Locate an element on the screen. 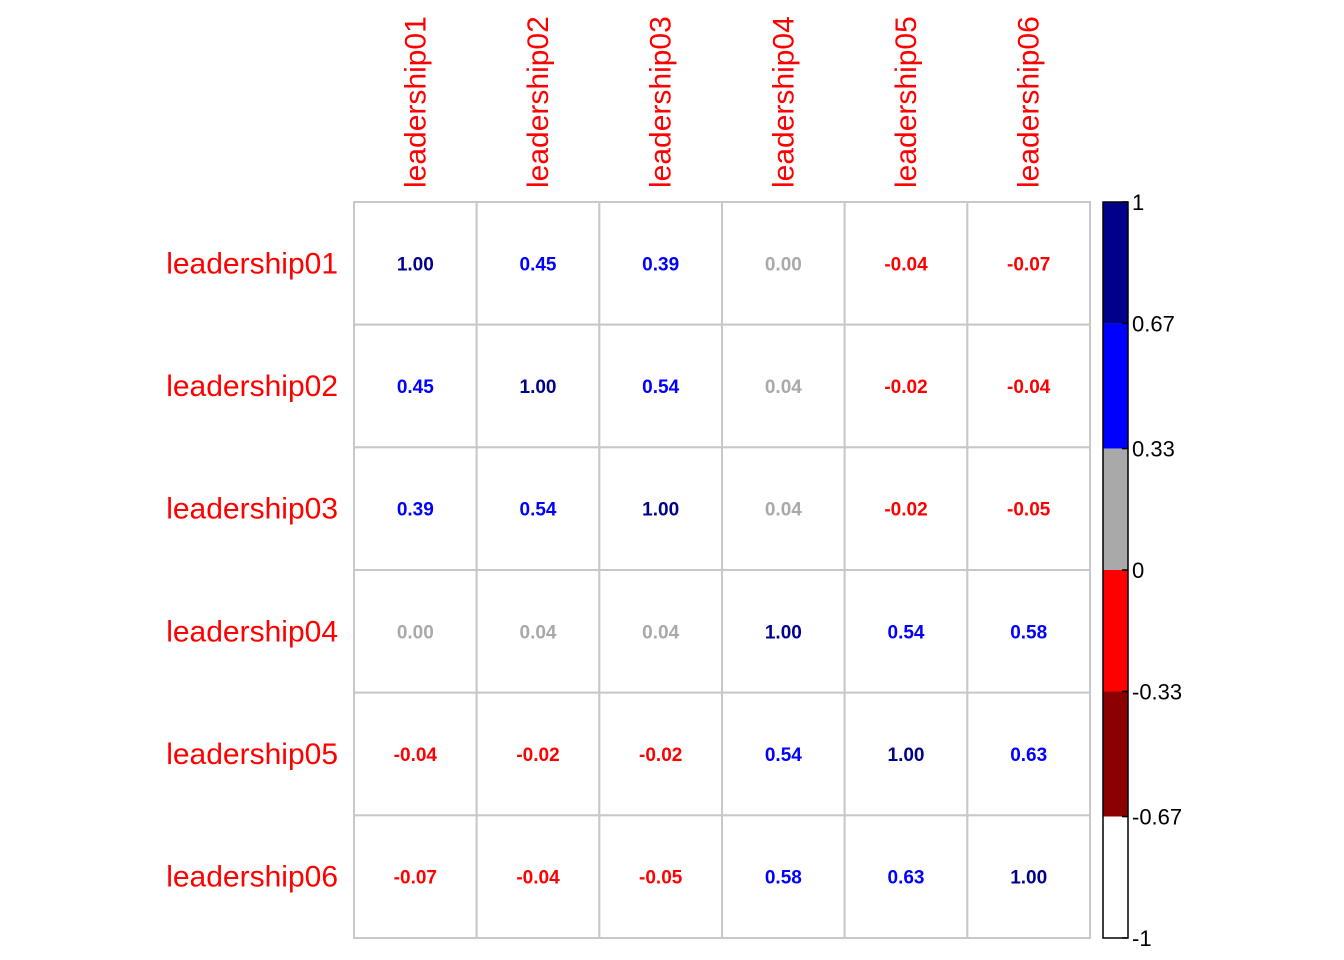 This screenshot has width=1344, height=960. row-label: leadership04 is located at coordinates (252, 631).